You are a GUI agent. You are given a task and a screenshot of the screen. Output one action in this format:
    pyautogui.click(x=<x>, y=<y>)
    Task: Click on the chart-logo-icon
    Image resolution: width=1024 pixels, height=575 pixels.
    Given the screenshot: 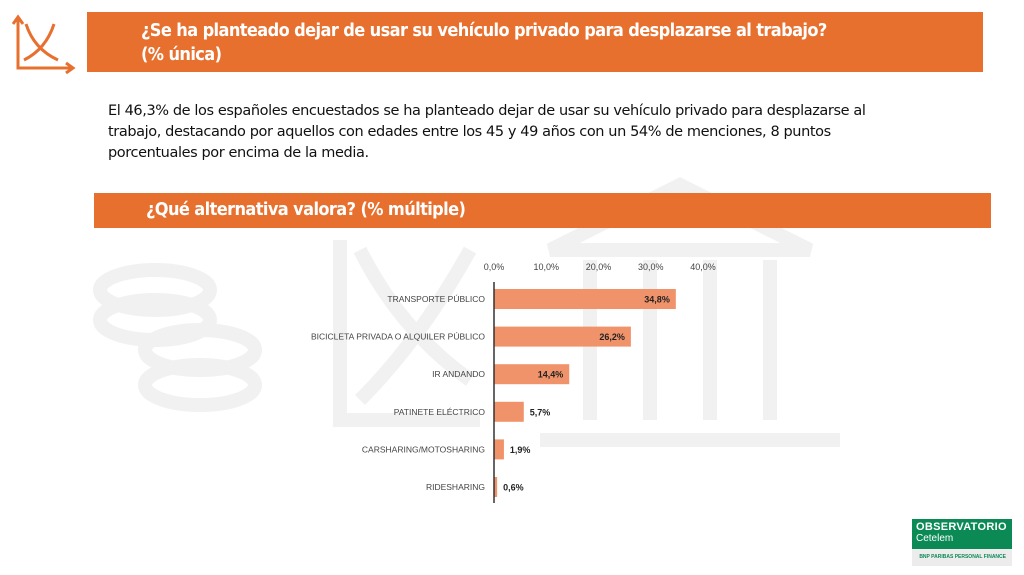 What is the action you would take?
    pyautogui.click(x=44, y=44)
    